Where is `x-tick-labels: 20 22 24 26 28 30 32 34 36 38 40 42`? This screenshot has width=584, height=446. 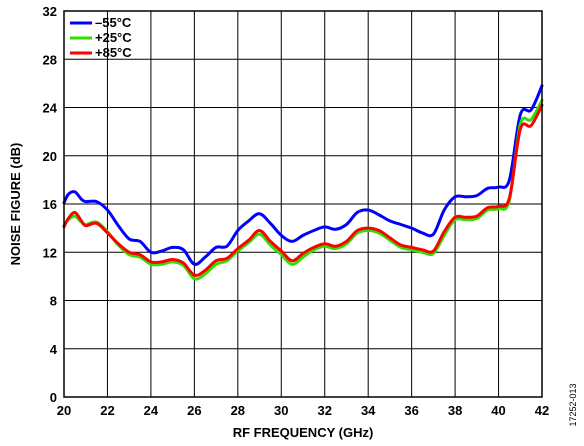 x-tick-labels: 20 22 24 26 28 30 32 34 36 38 40 42 is located at coordinates (303, 410).